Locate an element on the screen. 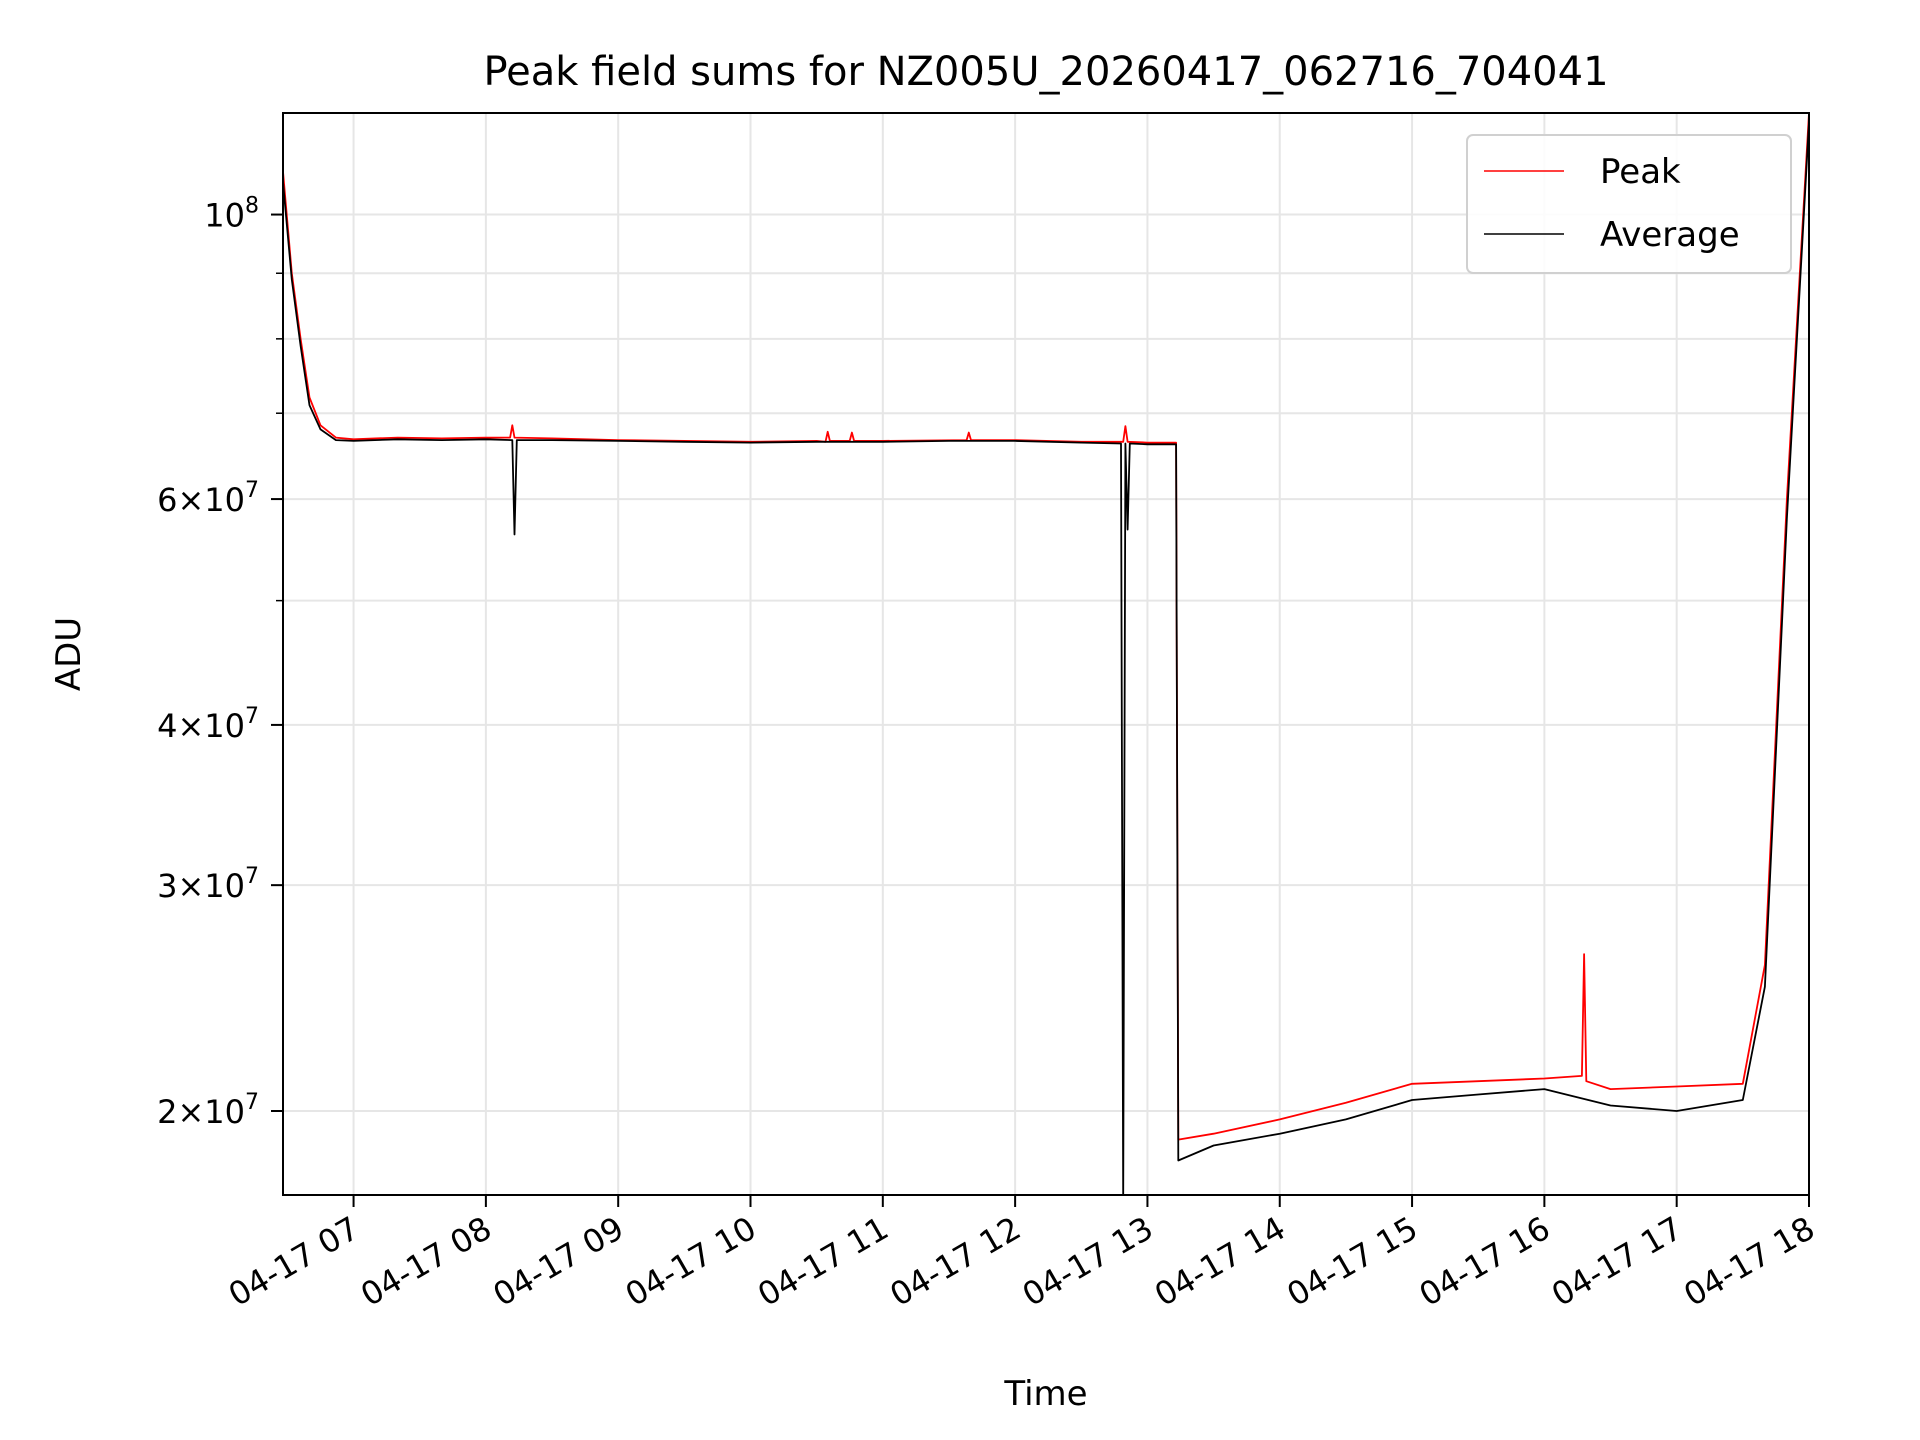 This screenshot has height=1440, width=1920. legend-box is located at coordinates (1629, 204).